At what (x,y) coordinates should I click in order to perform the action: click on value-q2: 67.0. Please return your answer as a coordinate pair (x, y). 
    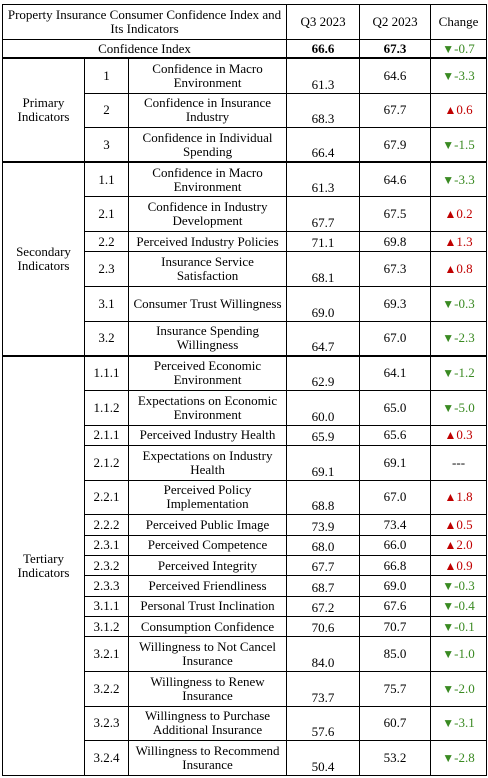
    Looking at the image, I should click on (395, 338).